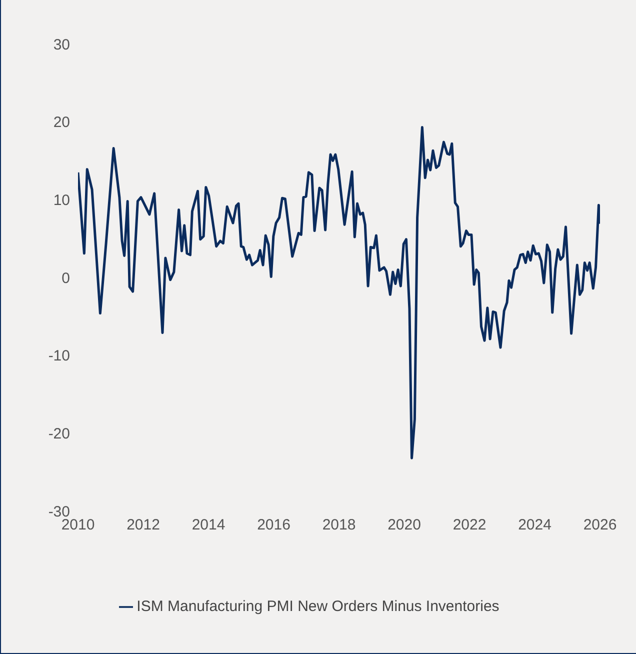  Describe the element at coordinates (61, 45) in the screenshot. I see `y-tick-label: 30` at that location.